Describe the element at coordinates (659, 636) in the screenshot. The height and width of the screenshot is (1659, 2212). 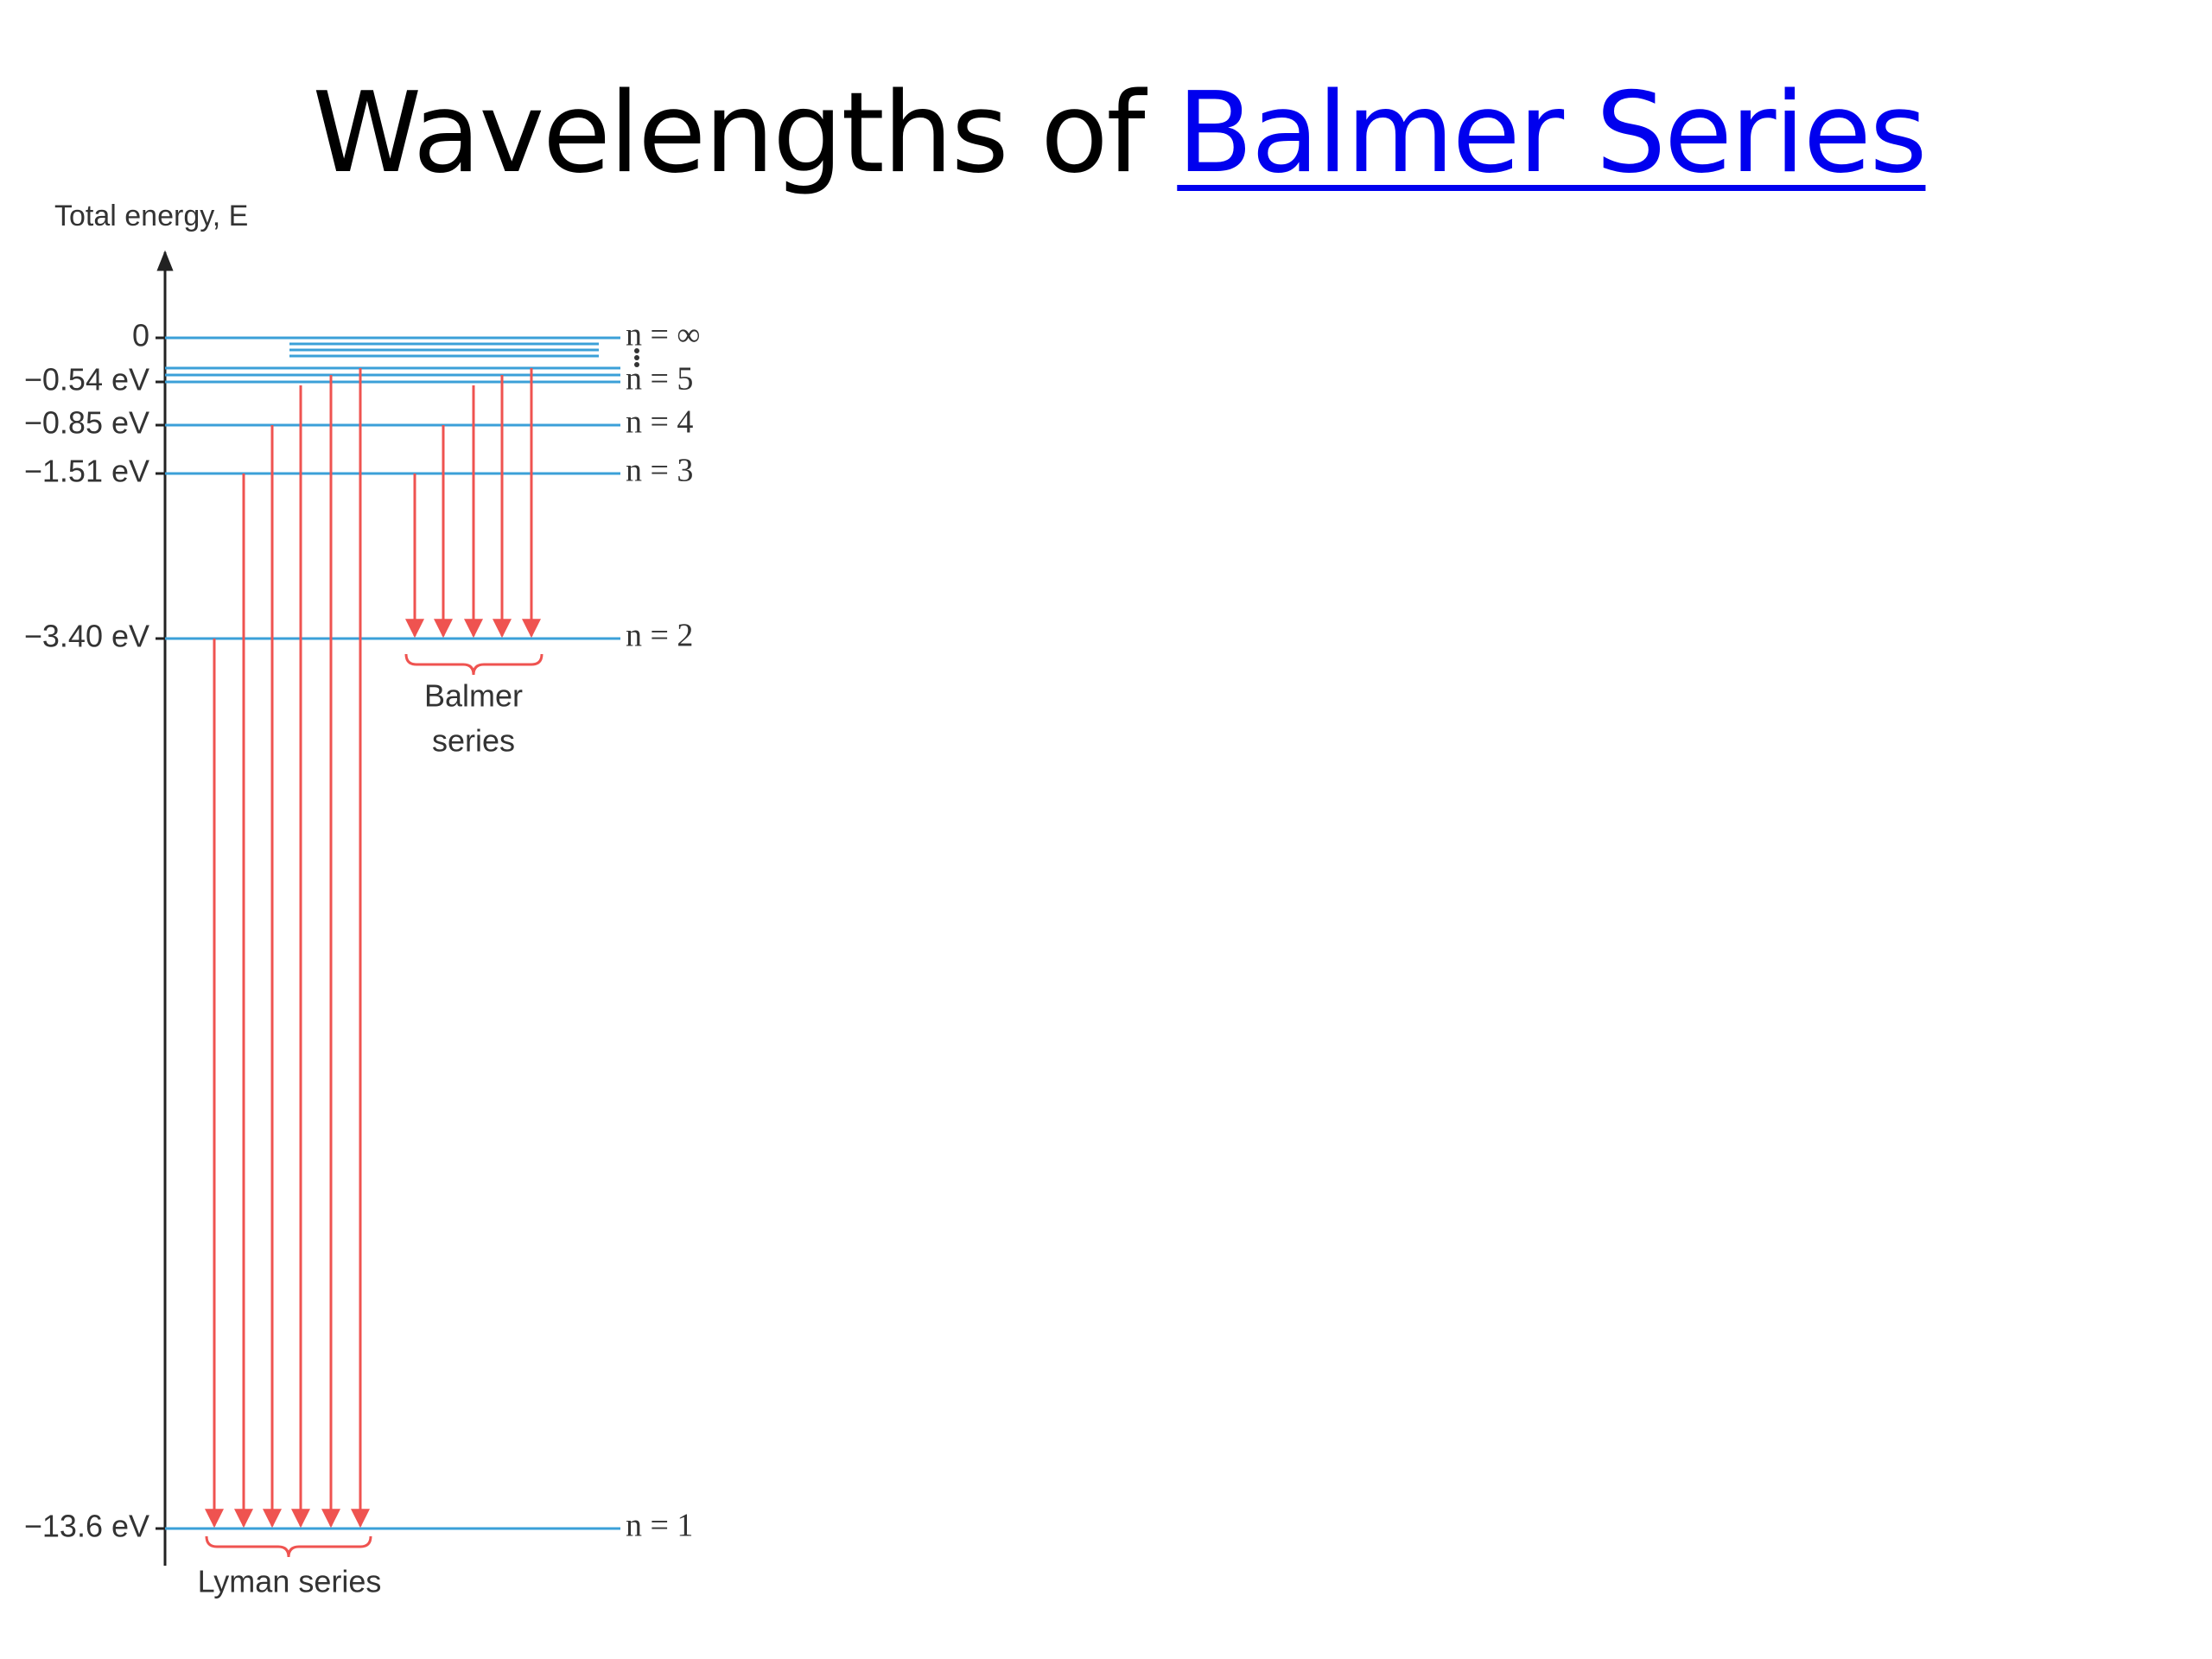
I see `n-label: n = 2` at that location.